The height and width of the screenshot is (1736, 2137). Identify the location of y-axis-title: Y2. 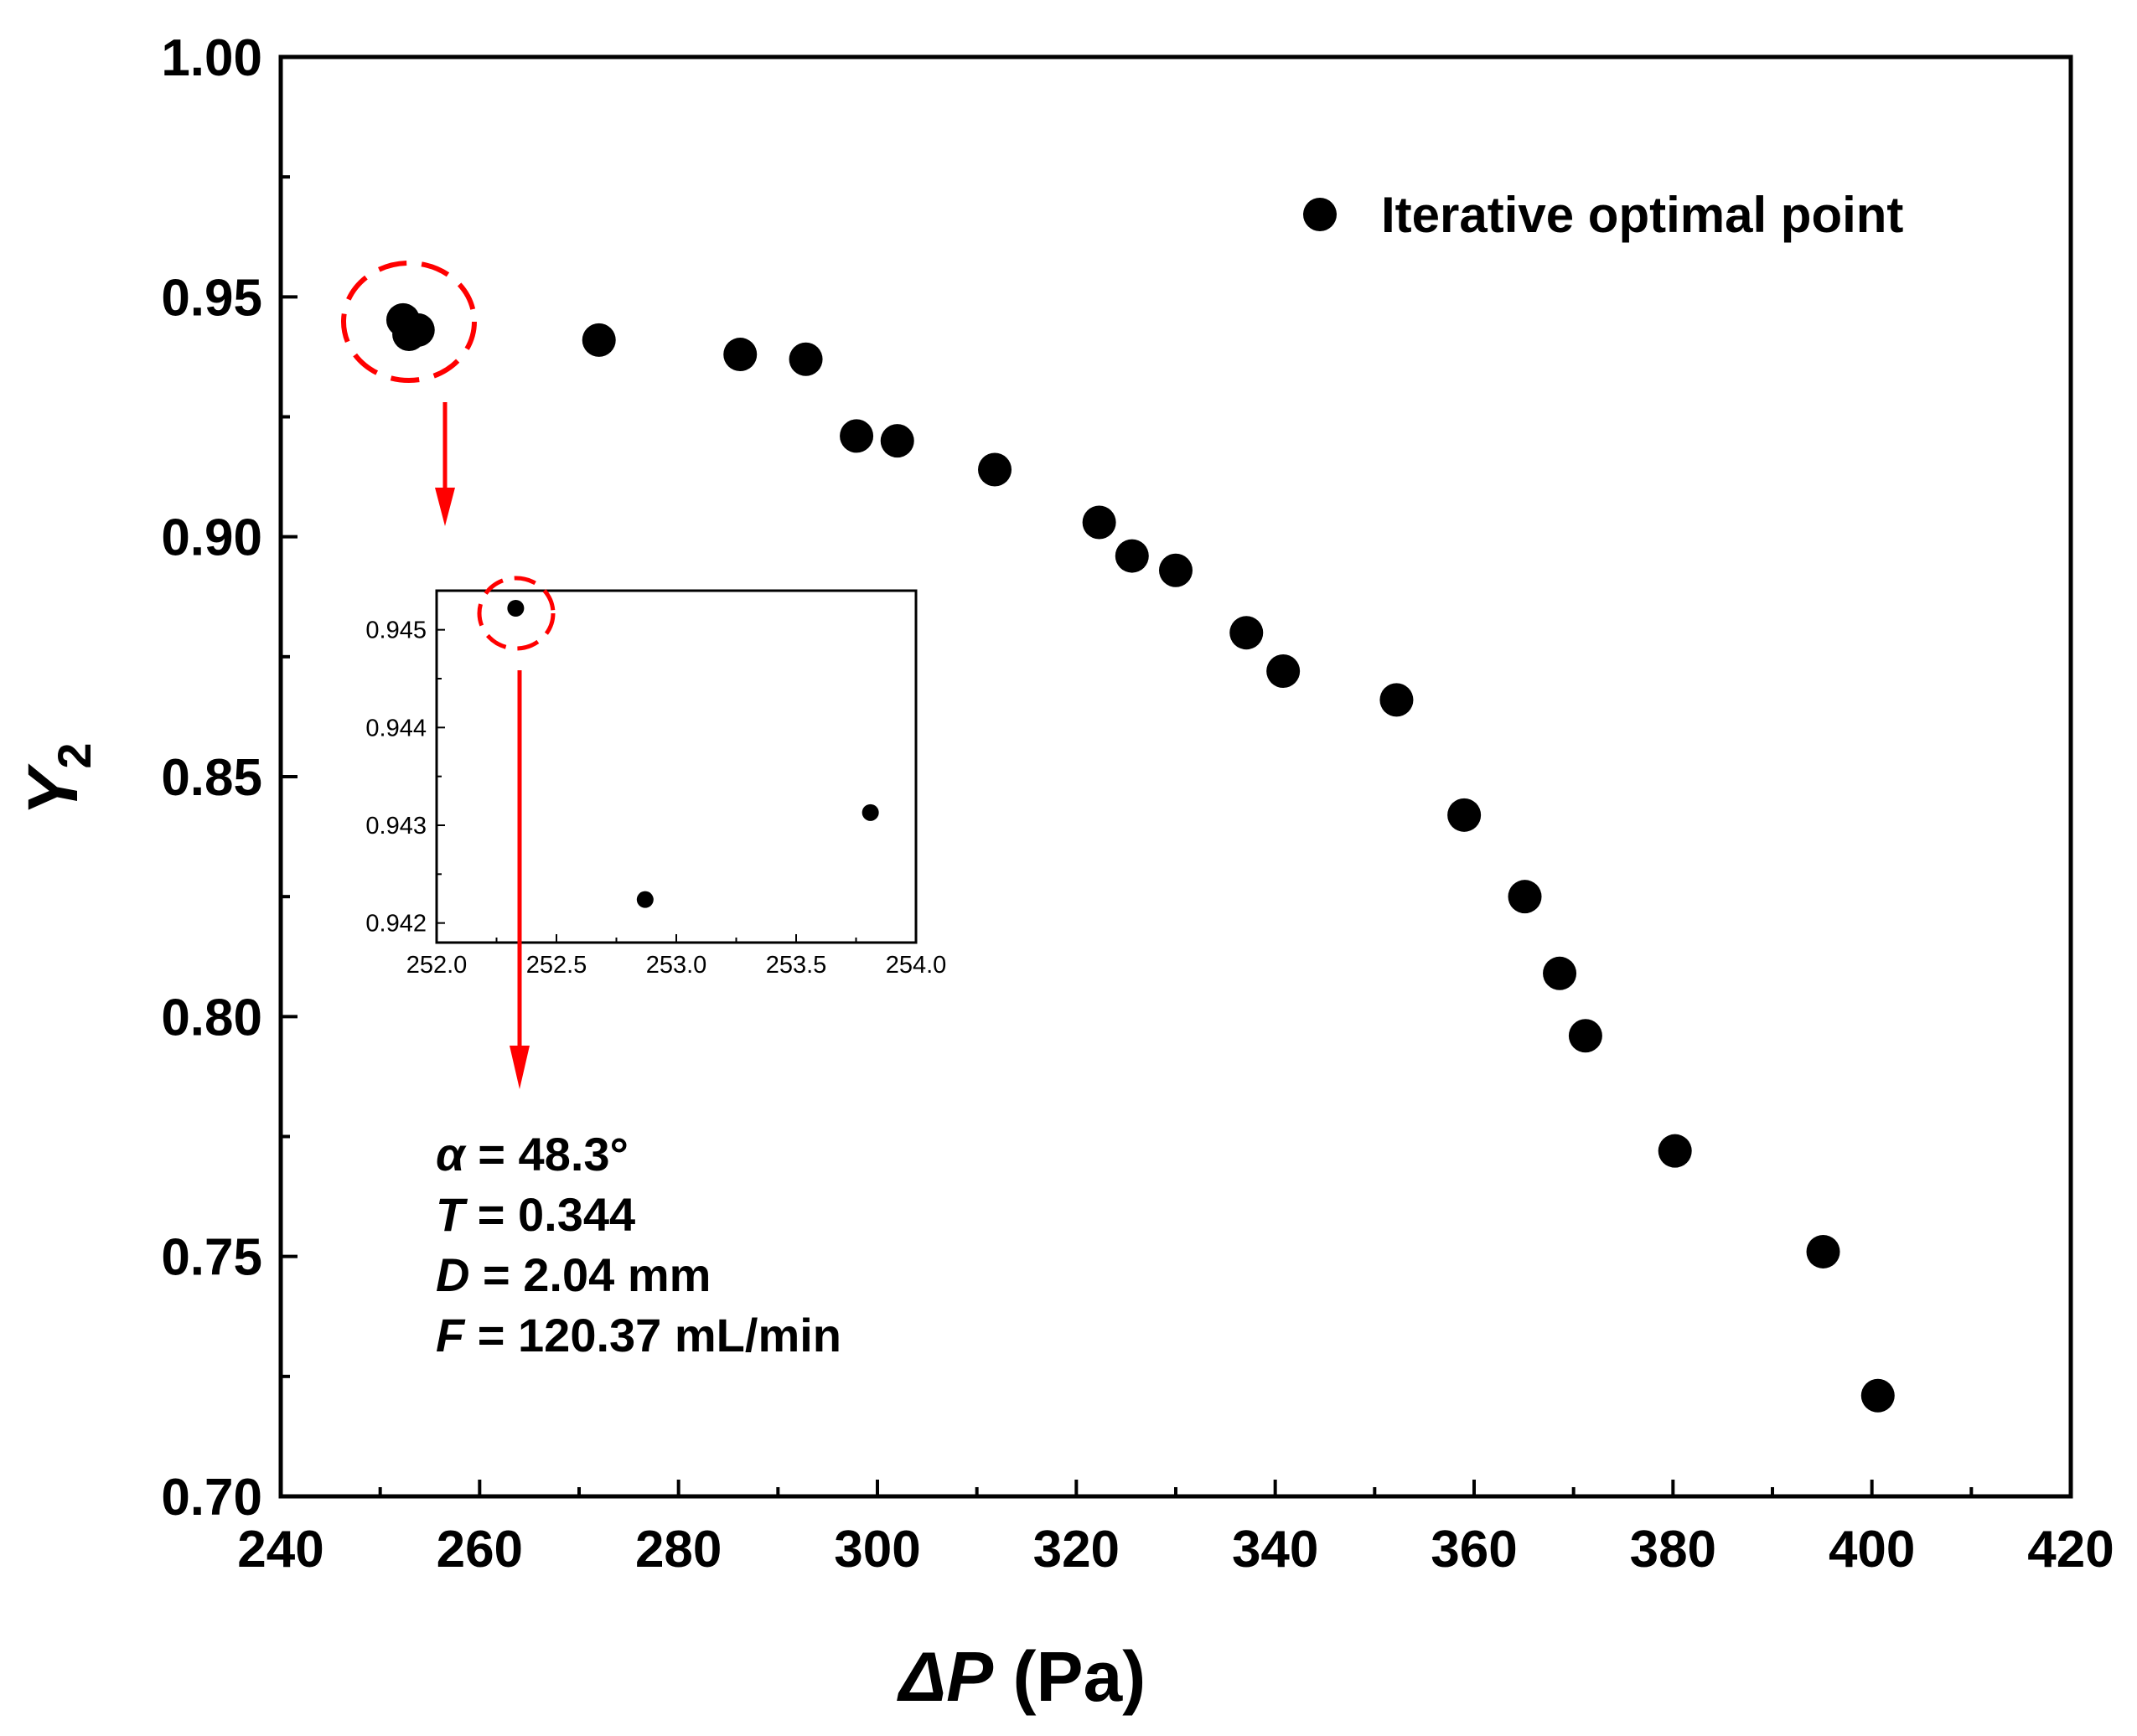
(57, 778).